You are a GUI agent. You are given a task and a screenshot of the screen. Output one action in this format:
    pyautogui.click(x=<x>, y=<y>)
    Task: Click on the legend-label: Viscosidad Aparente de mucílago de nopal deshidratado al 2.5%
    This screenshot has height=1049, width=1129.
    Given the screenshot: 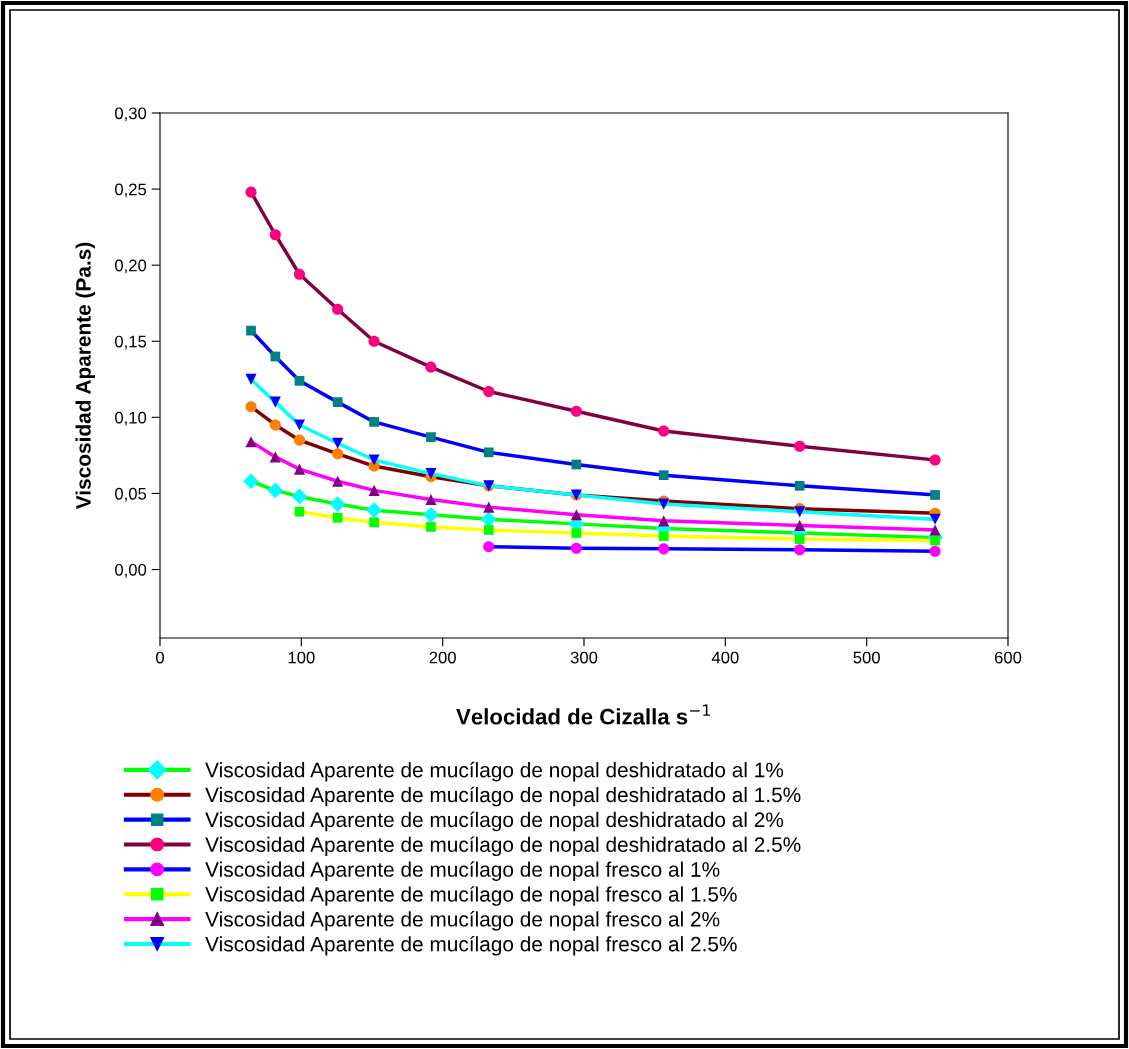 What is the action you would take?
    pyautogui.click(x=503, y=846)
    